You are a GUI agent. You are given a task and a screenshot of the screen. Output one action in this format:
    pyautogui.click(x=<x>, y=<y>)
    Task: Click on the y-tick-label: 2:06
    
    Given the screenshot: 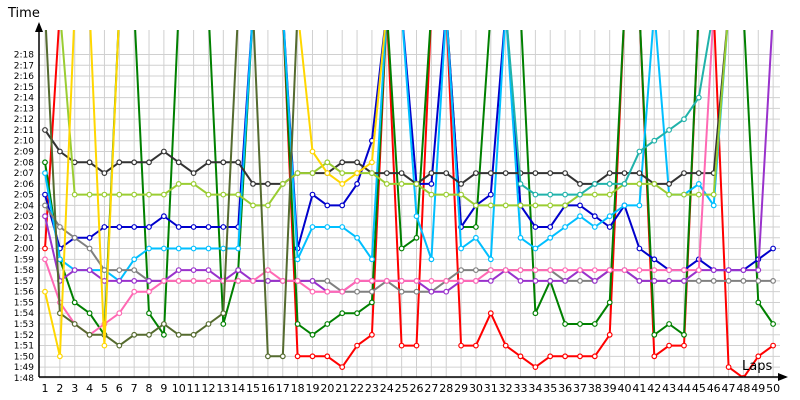 What is the action you would take?
    pyautogui.click(x=24, y=185)
    